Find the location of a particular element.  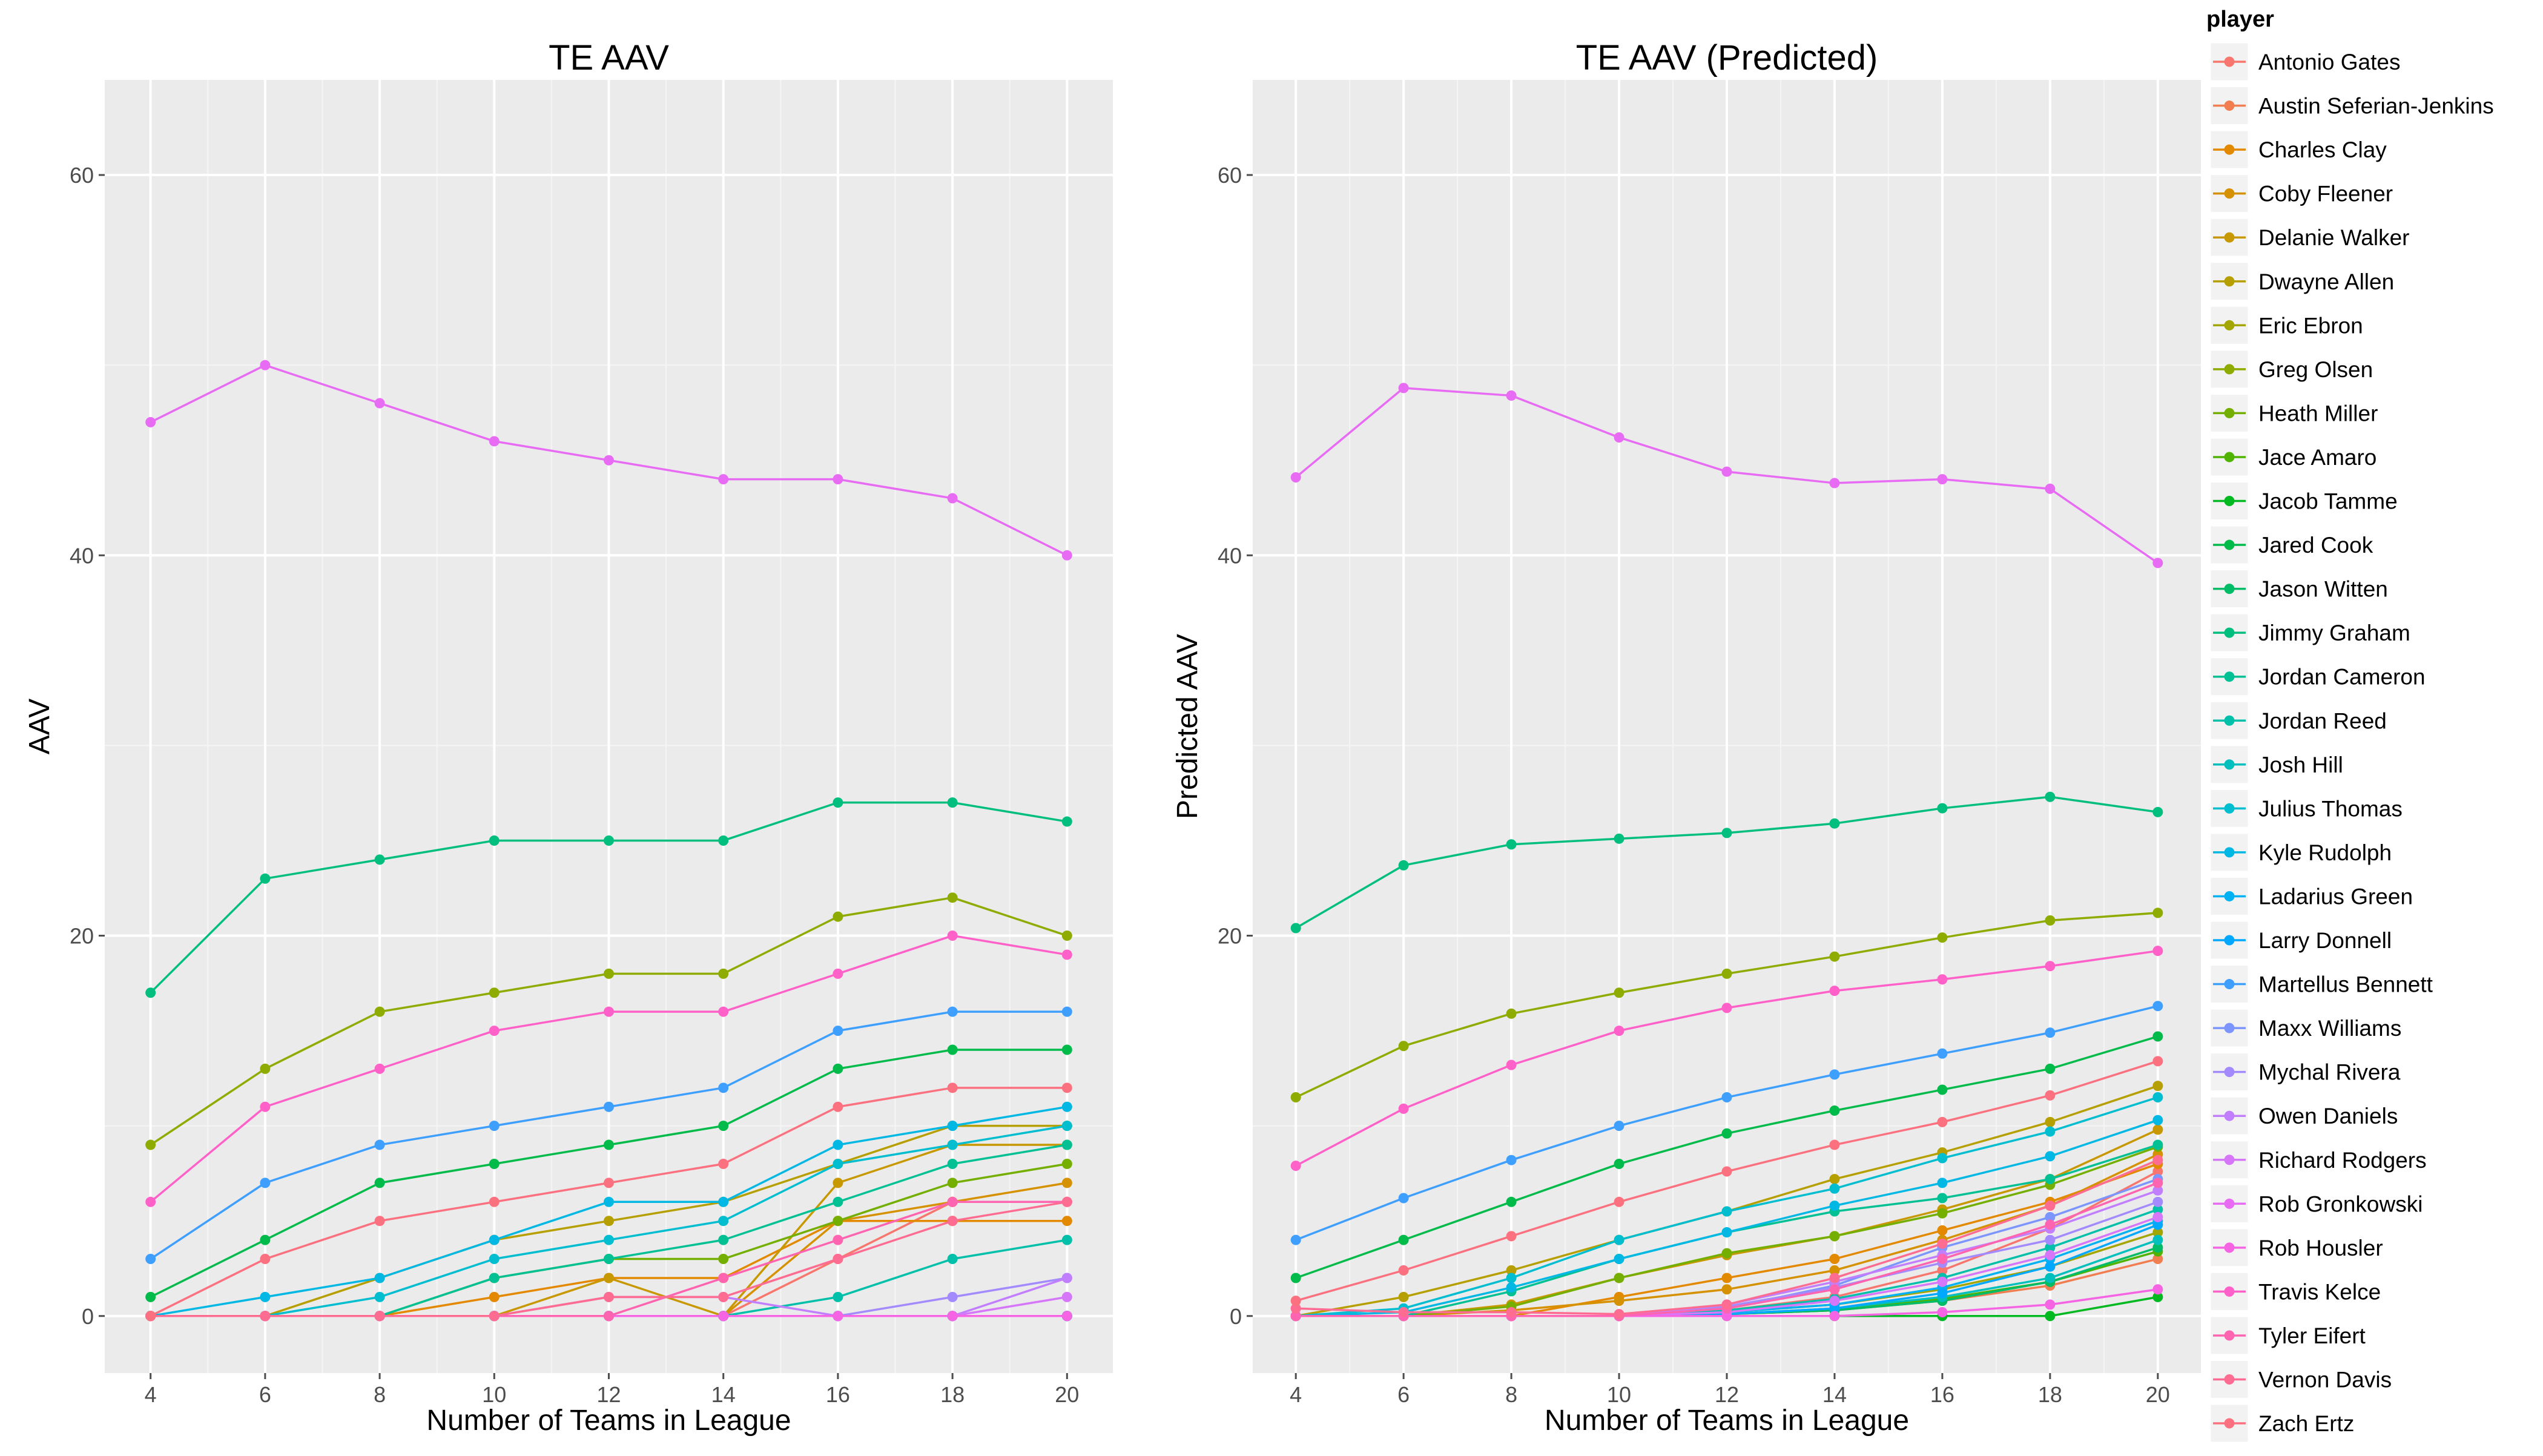

chart-title: TE AAV (Predicted) is located at coordinates (1727, 57).